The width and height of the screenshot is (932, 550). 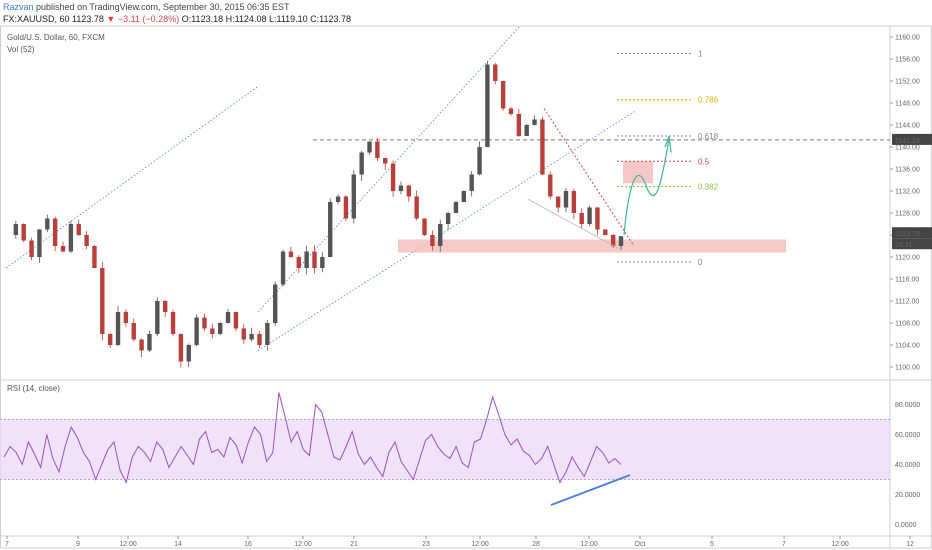 I want to click on falling-wedge-line, so click(x=573, y=224).